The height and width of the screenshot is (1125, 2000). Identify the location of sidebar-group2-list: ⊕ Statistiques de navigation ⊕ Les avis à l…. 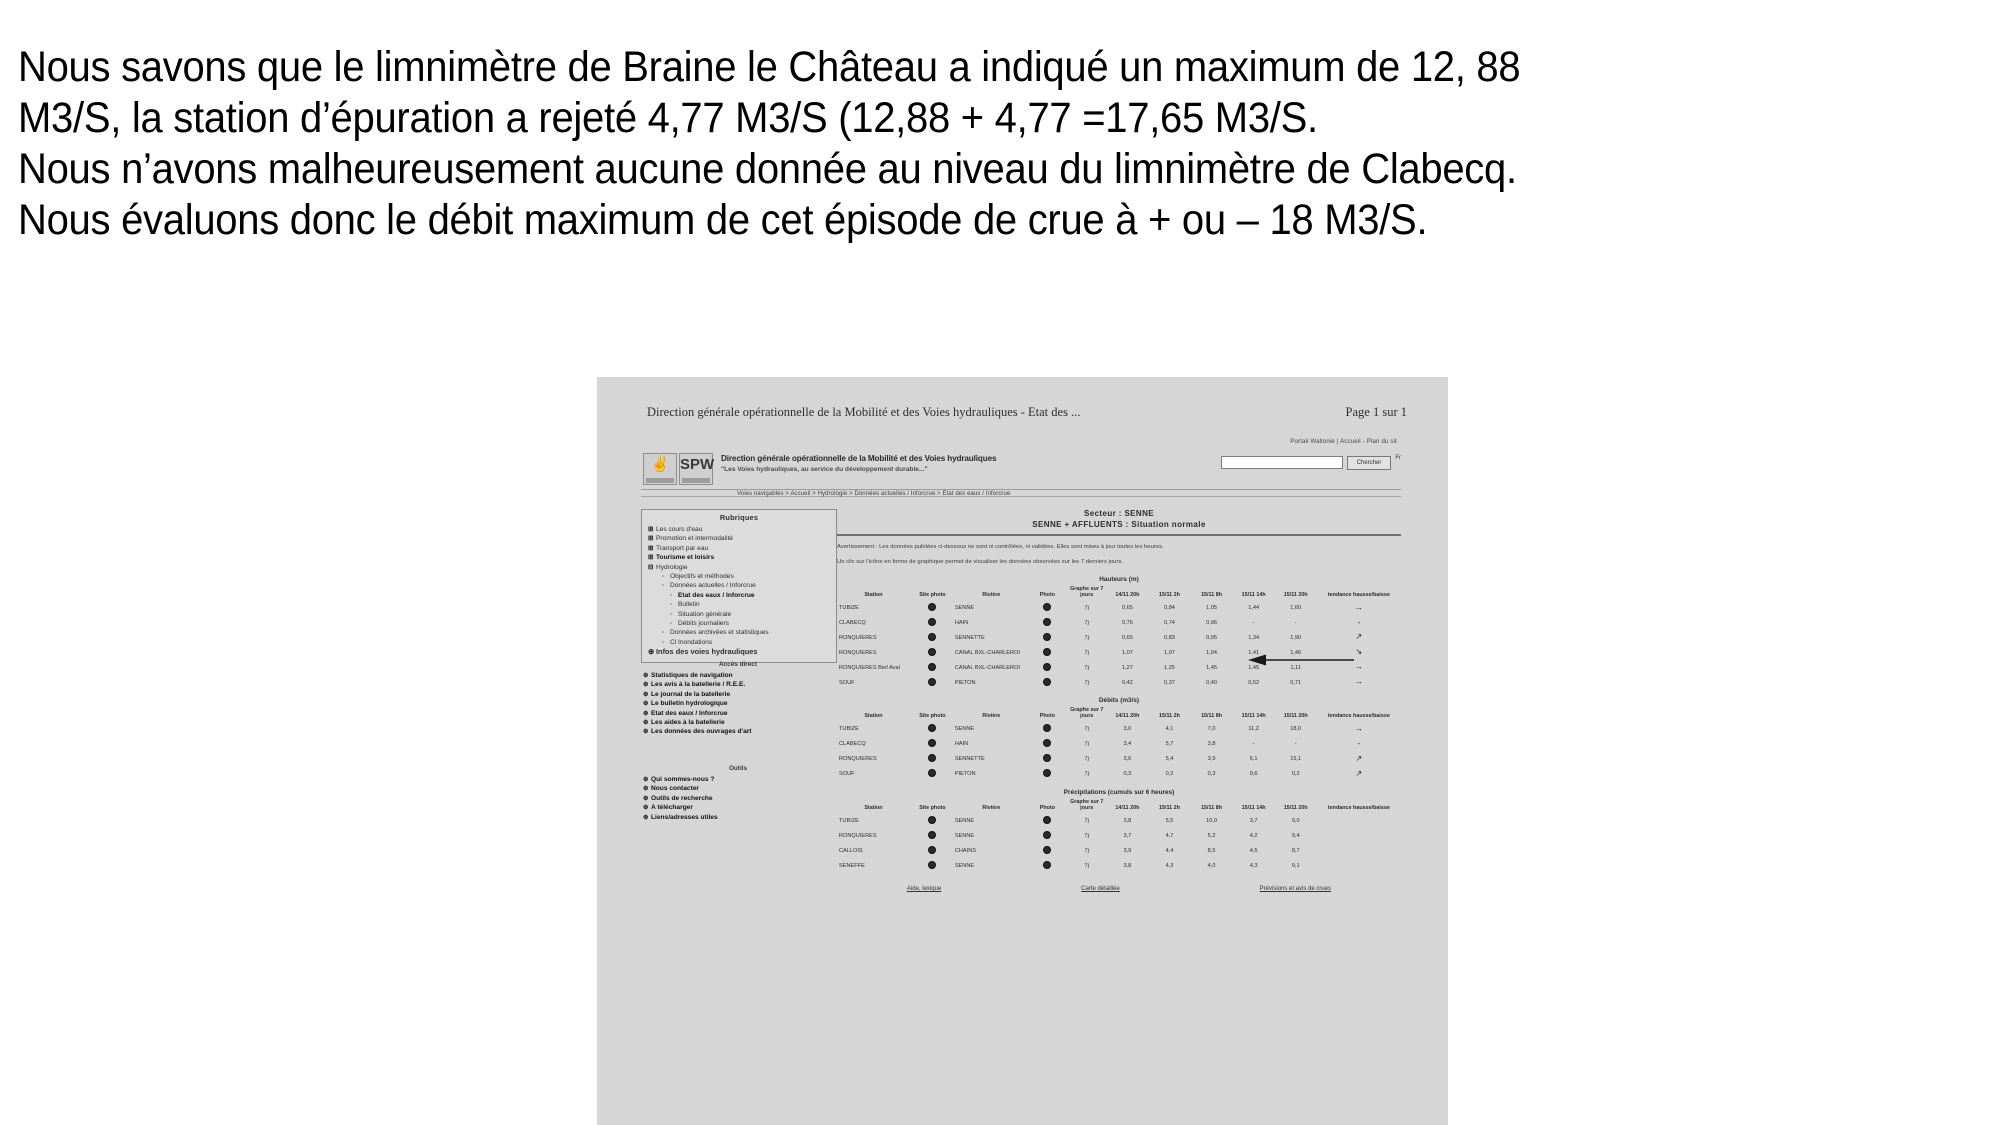
(738, 704).